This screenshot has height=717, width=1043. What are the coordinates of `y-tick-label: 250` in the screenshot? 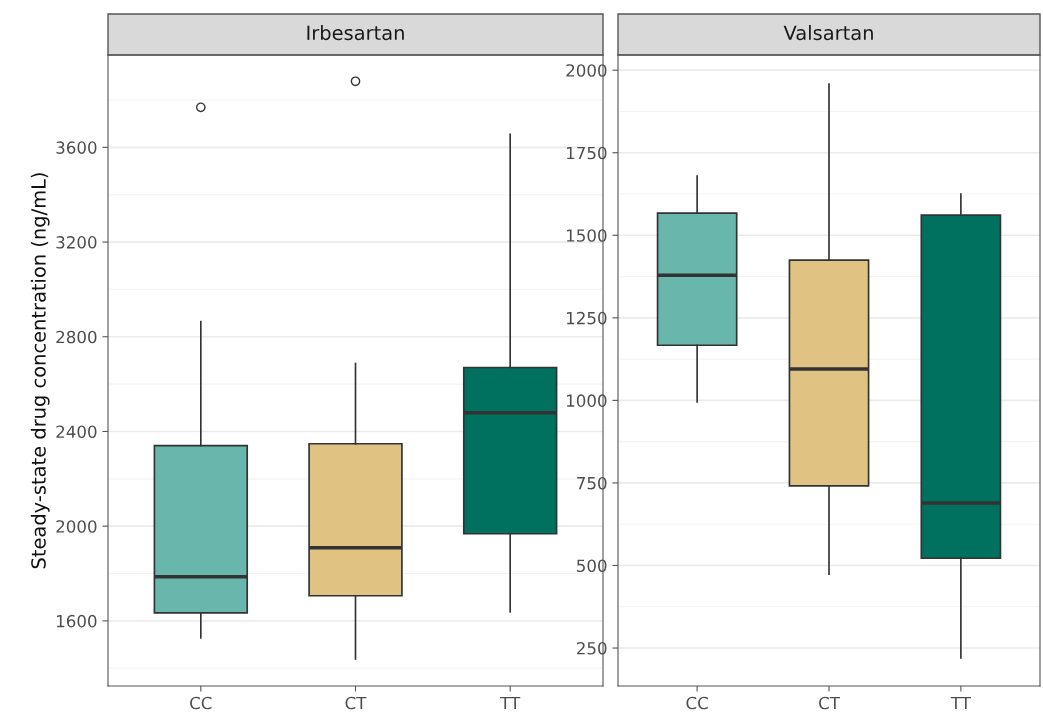 It's located at (591, 648).